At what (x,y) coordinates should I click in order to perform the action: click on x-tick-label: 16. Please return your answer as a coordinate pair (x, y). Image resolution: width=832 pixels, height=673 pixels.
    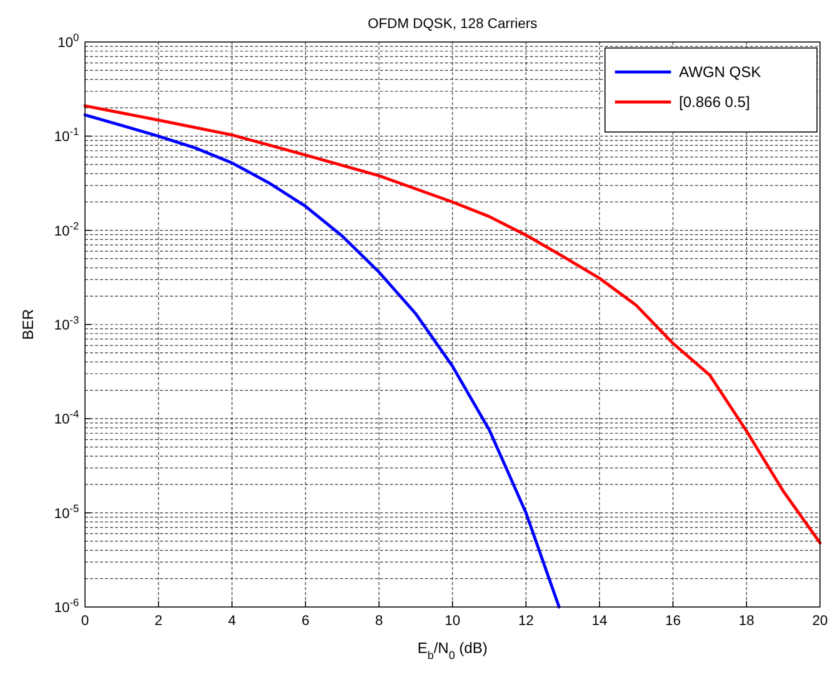
    Looking at the image, I should click on (673, 620).